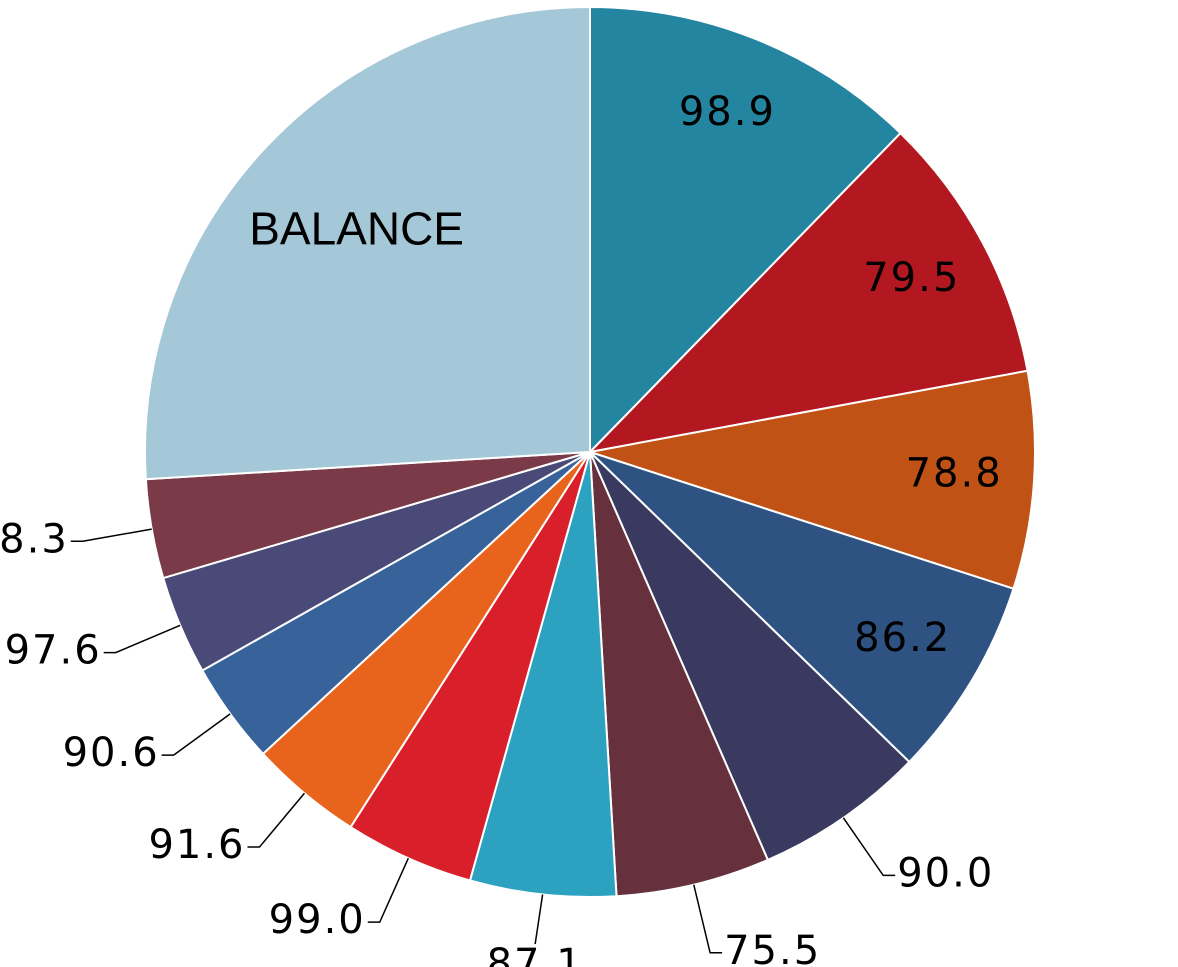 This screenshot has height=967, width=1178. I want to click on category-label: BALANCE, so click(356, 229).